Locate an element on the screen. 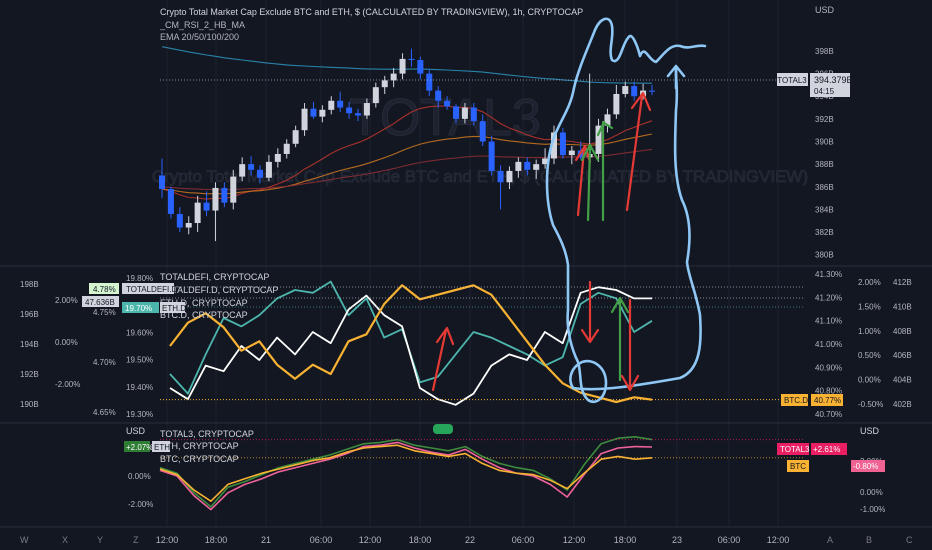  main-tick-7: 384B is located at coordinates (824, 209).